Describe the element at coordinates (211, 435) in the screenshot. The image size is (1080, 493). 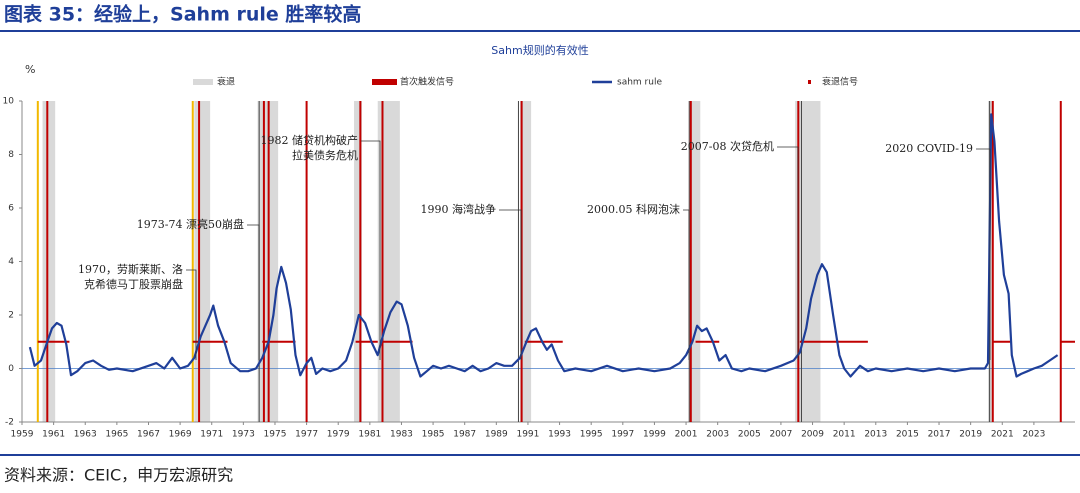
I see `x-tick-label: 1971` at that location.